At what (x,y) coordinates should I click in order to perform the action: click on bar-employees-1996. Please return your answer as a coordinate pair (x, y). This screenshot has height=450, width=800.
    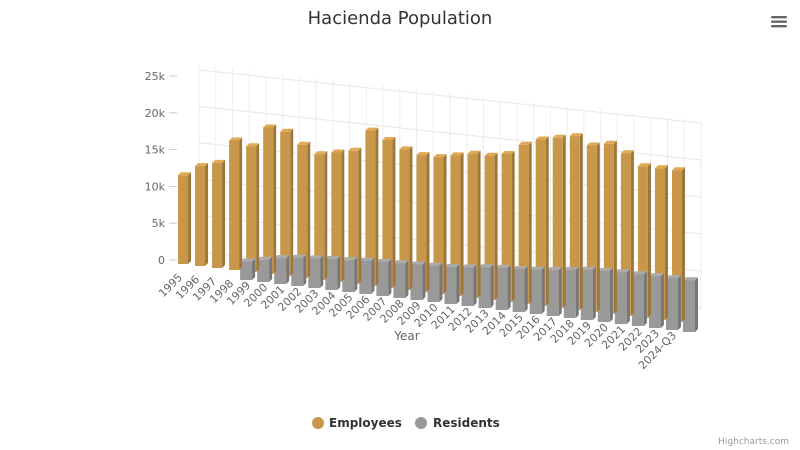
    Looking at the image, I should click on (202, 214).